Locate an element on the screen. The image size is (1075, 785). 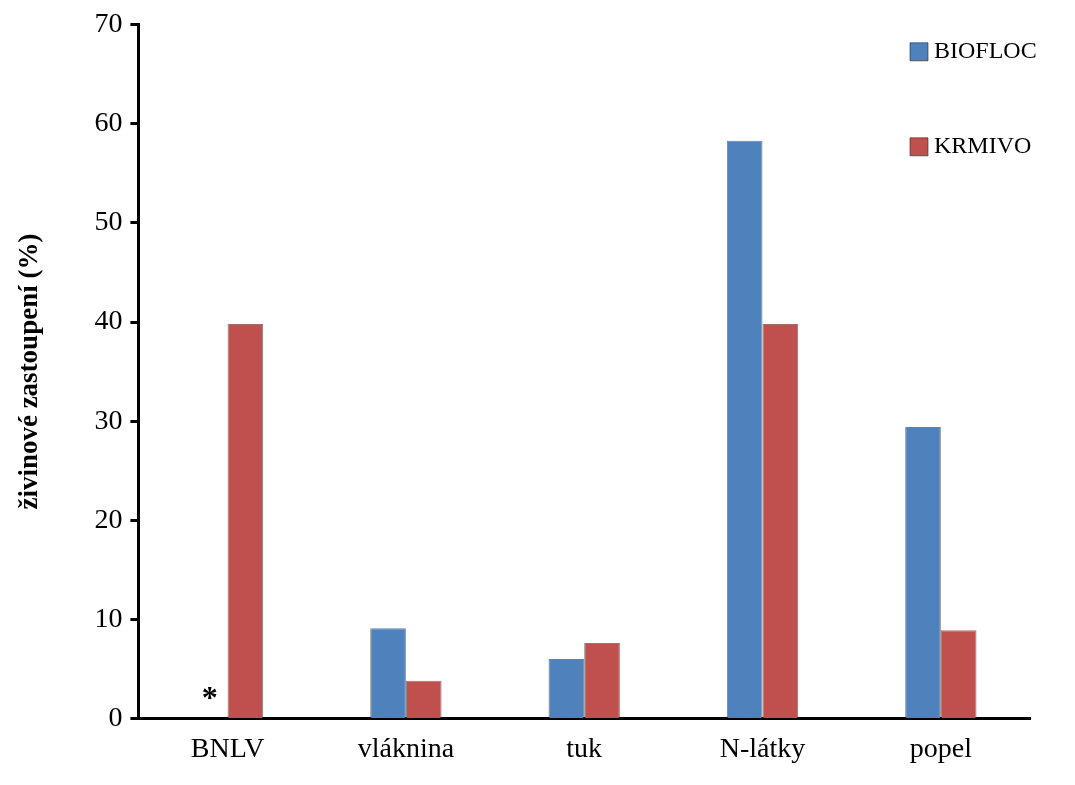
y-tick-label: 0 is located at coordinates (115, 716).